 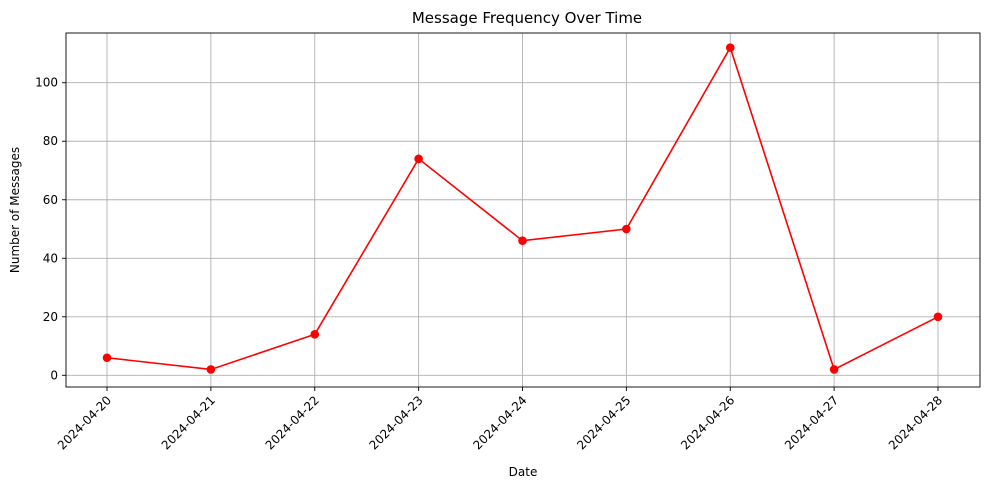 I want to click on y-tick-label: 80, so click(x=50, y=141).